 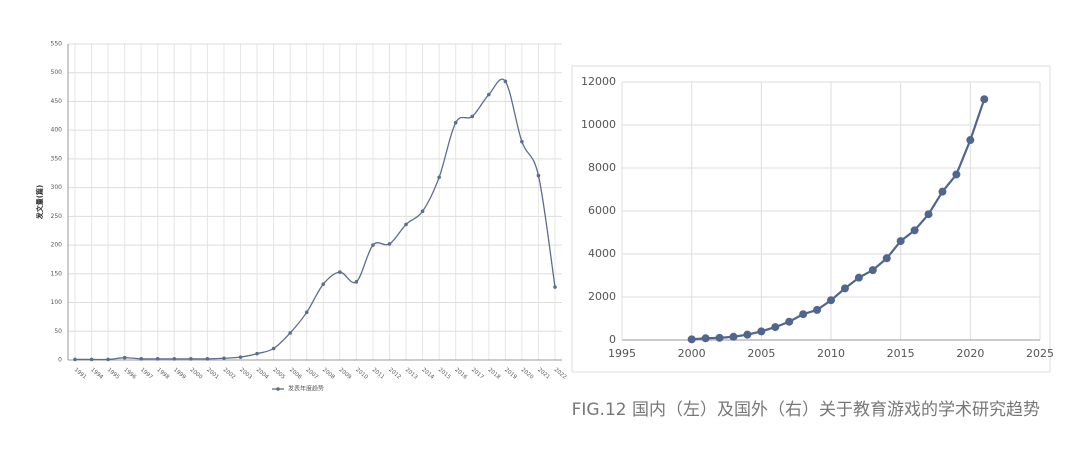 I want to click on series-line, so click(x=838, y=219).